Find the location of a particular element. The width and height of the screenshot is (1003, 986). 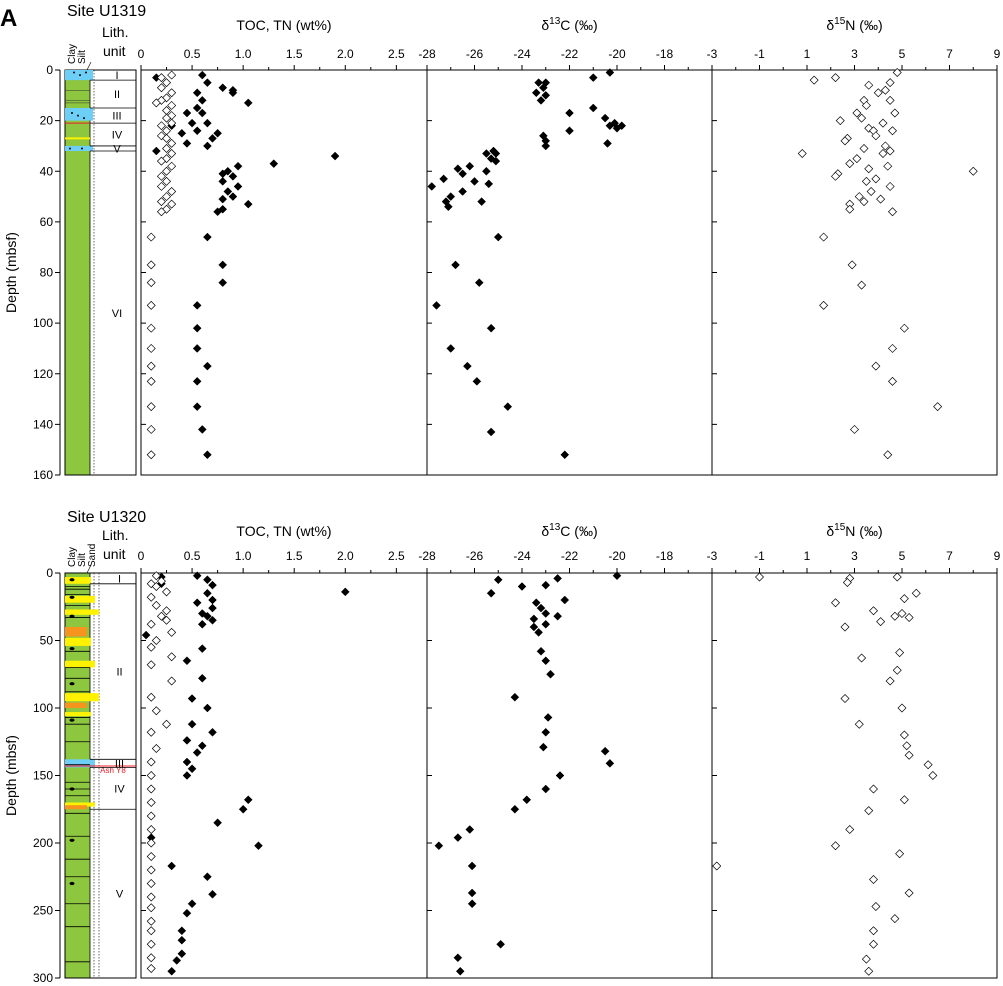

y-tick-label: 100 is located at coordinates (43, 708).